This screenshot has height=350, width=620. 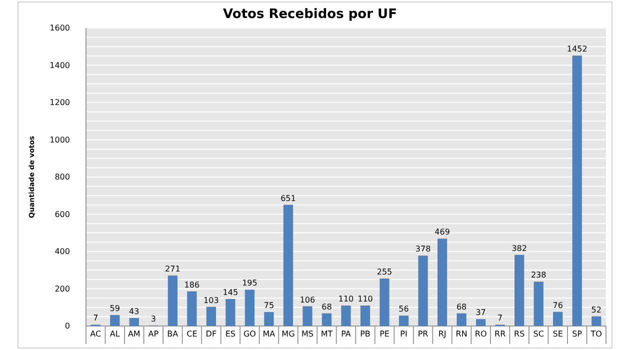 I want to click on data-label: 145, so click(x=230, y=292).